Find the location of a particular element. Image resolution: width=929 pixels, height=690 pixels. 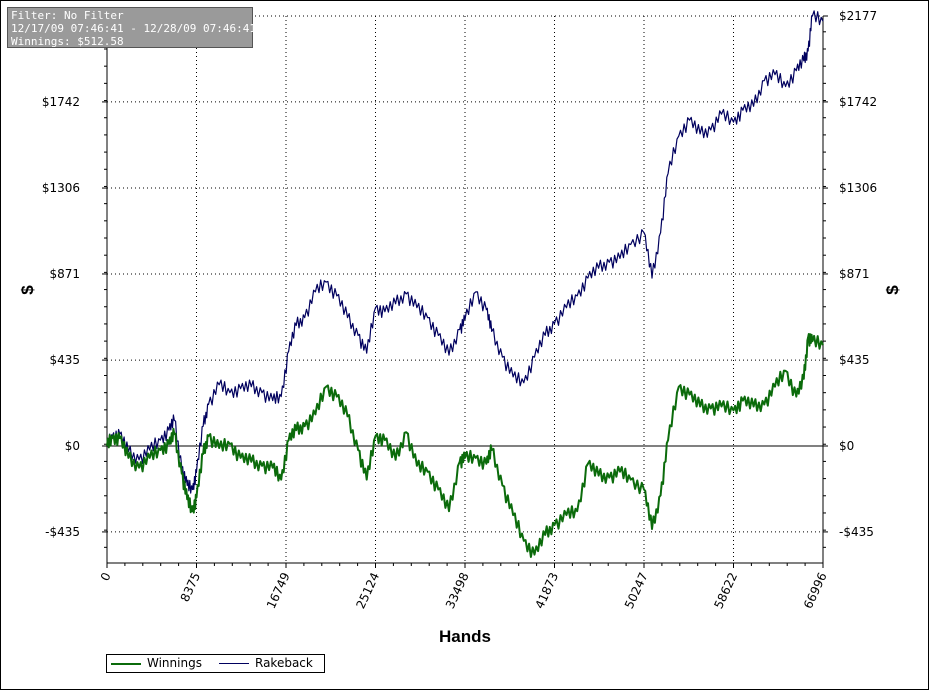

y-tick-label-right: $2177 is located at coordinates (858, 16).